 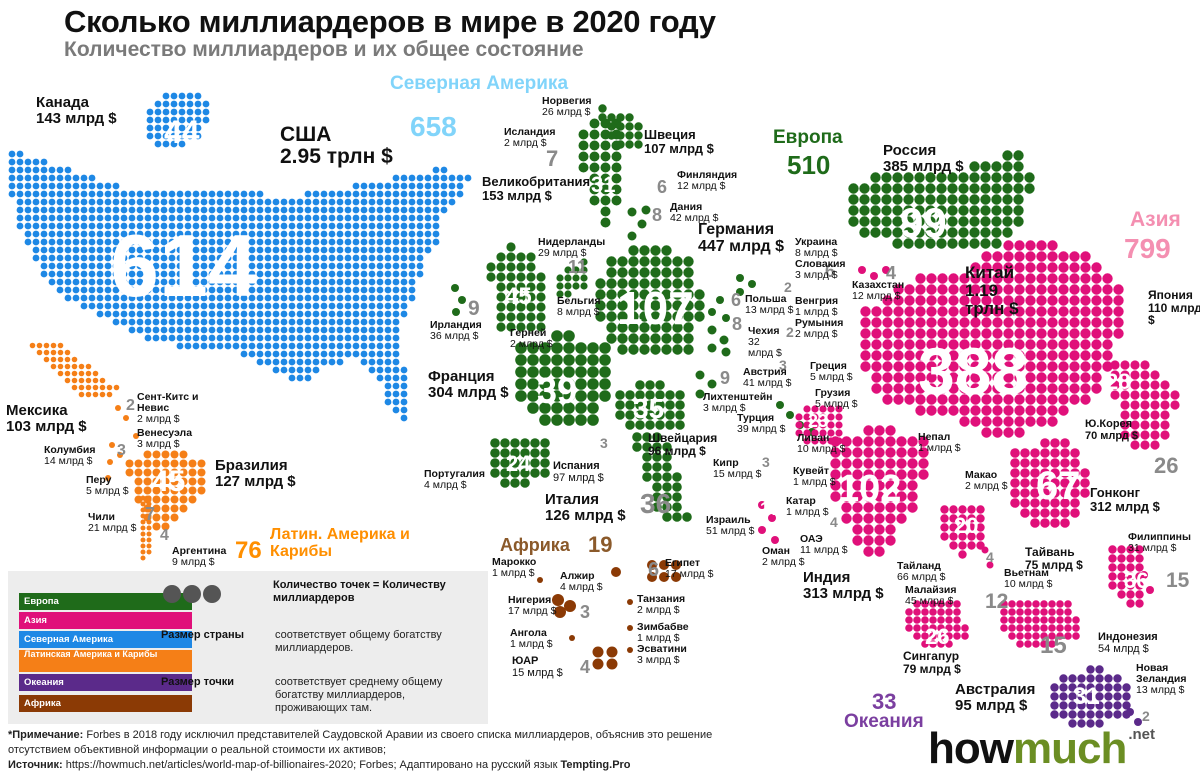 I want to click on mexico-dot, so click(x=67, y=359).